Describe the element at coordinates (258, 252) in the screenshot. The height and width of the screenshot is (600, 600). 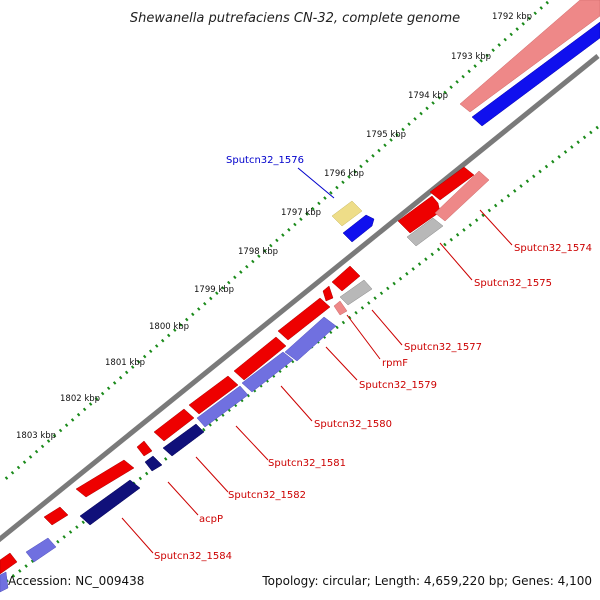
I see `scale-label-1798: 1798 kbp` at that location.